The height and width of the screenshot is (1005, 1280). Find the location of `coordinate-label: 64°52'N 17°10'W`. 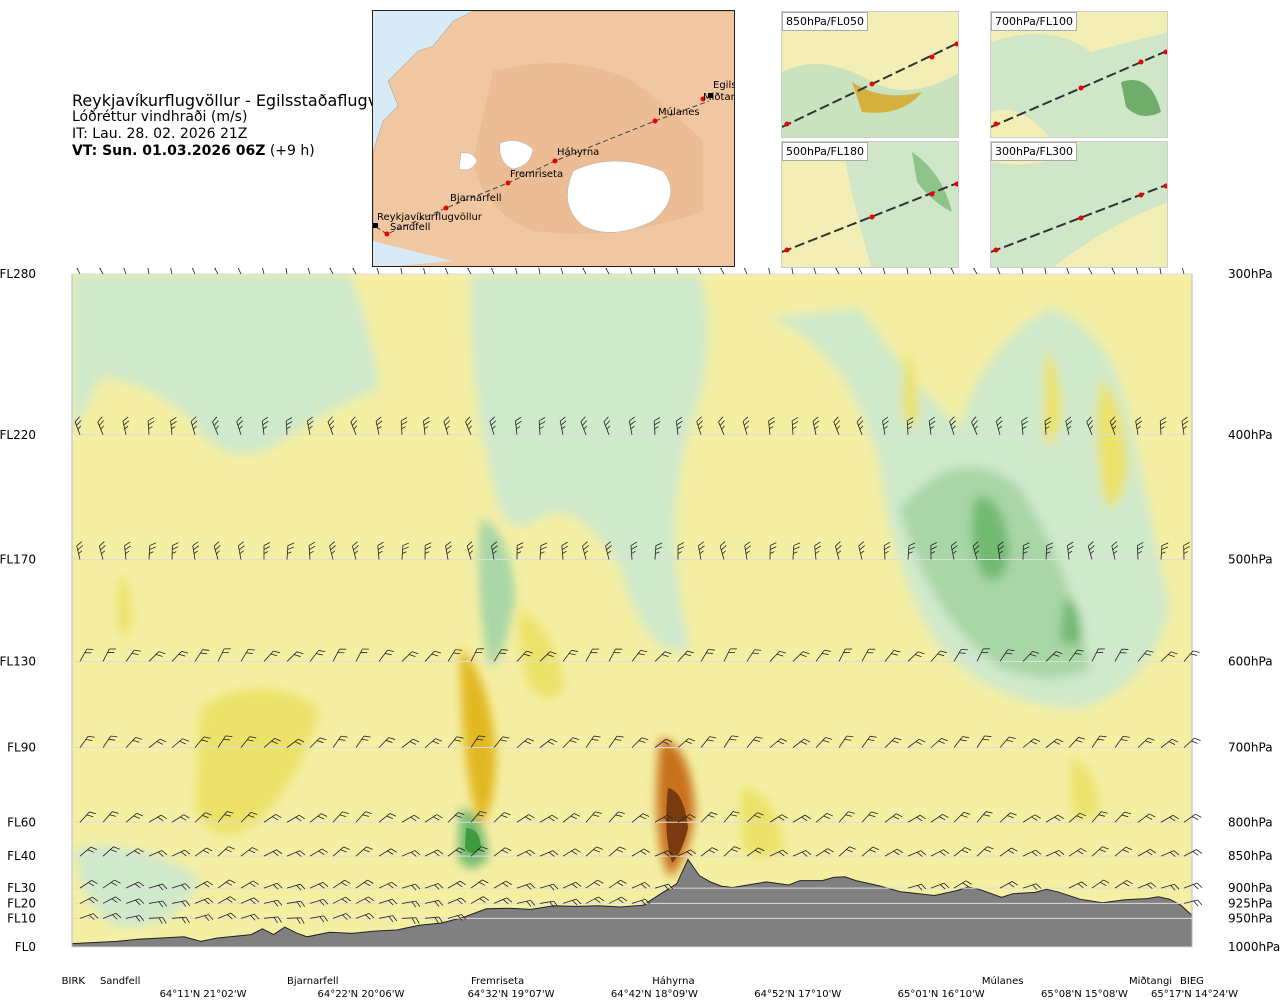

coordinate-label: 64°52'N 17°10'W is located at coordinates (797, 994).